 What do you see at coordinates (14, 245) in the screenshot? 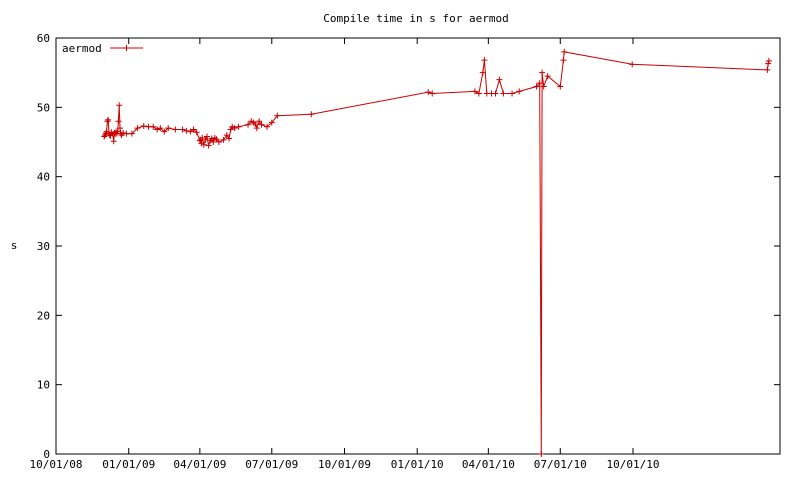
I see `y-axis-label: s` at bounding box center [14, 245].